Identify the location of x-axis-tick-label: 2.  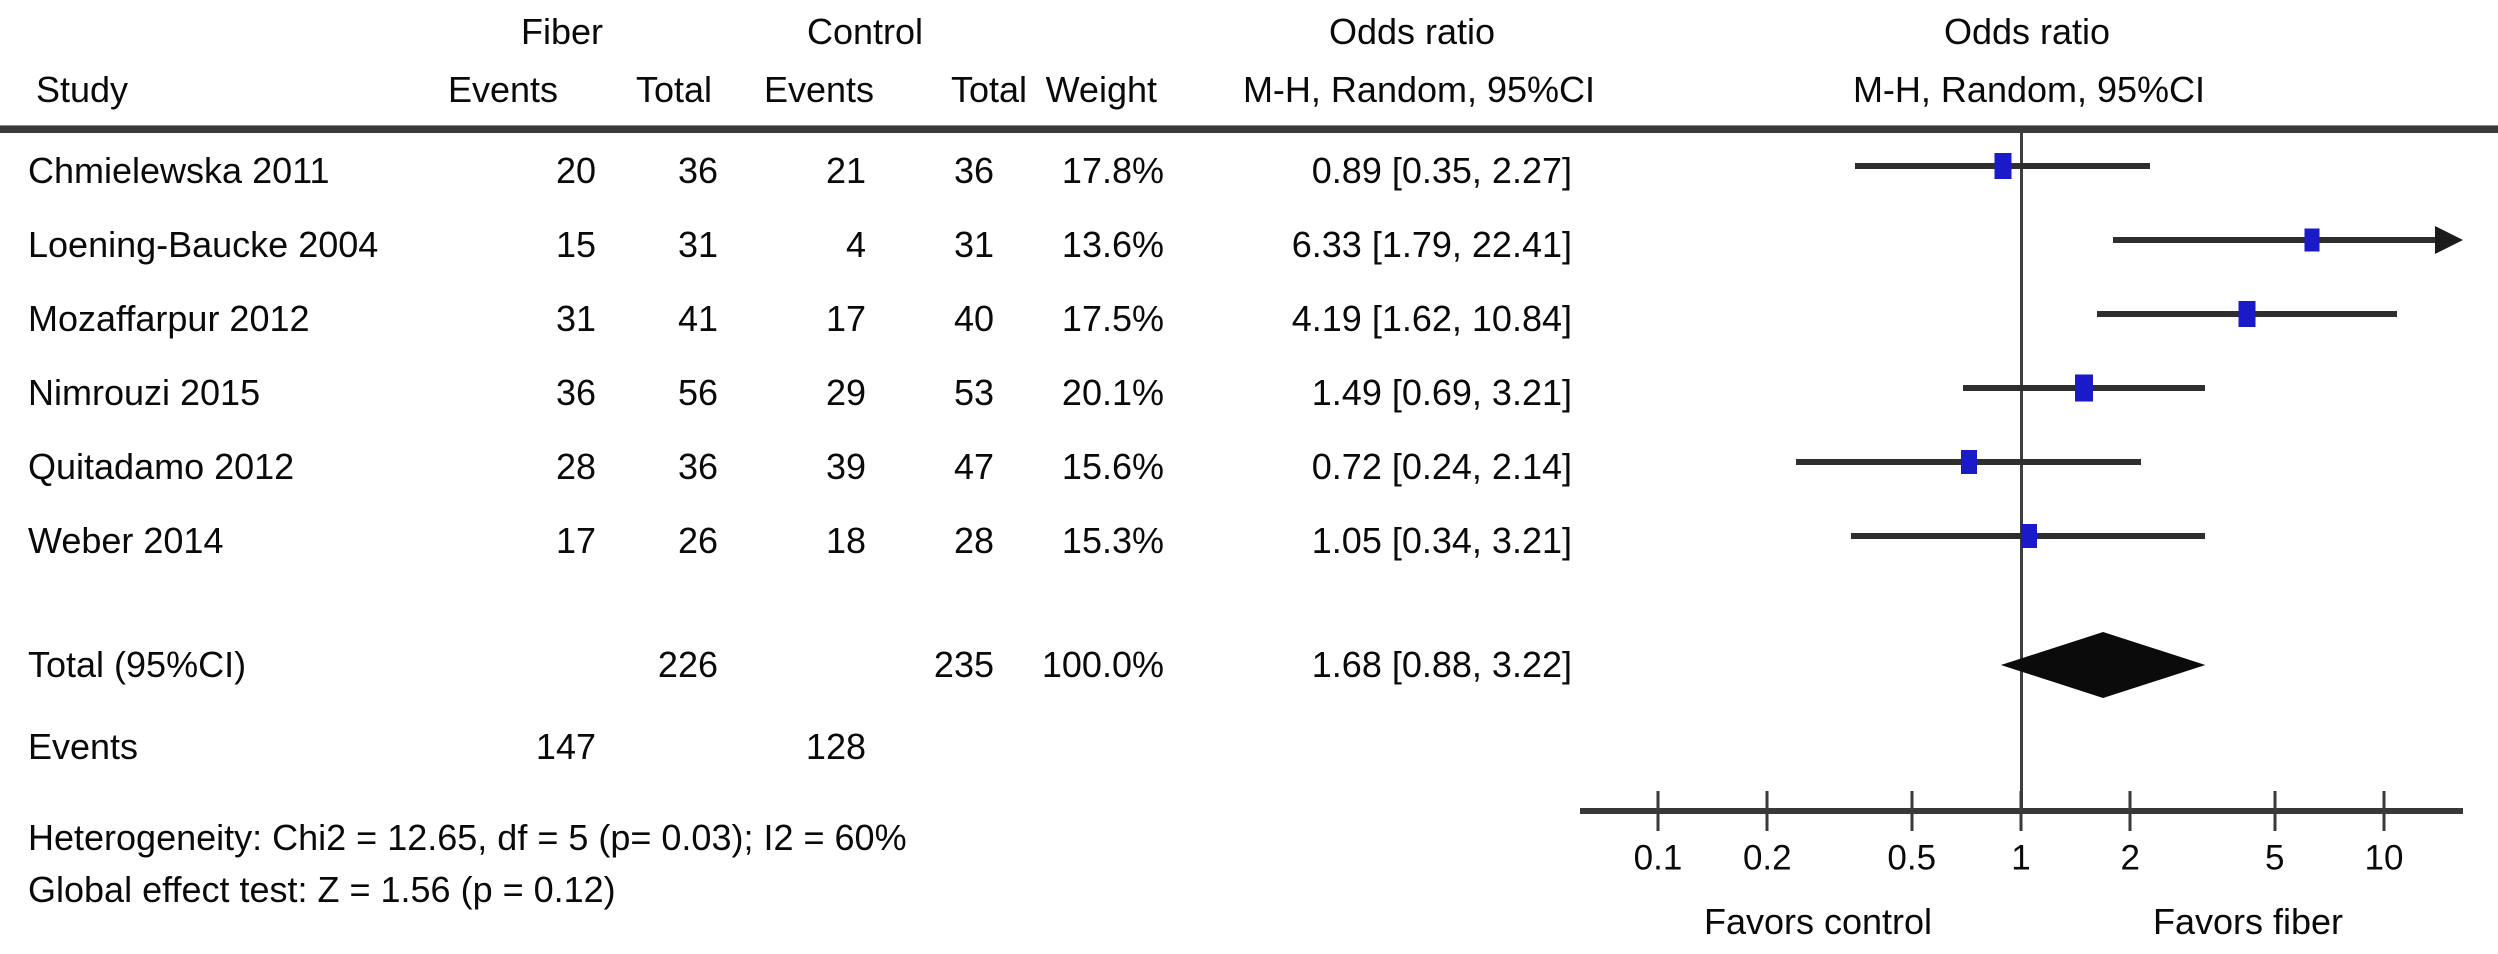
(2130, 858).